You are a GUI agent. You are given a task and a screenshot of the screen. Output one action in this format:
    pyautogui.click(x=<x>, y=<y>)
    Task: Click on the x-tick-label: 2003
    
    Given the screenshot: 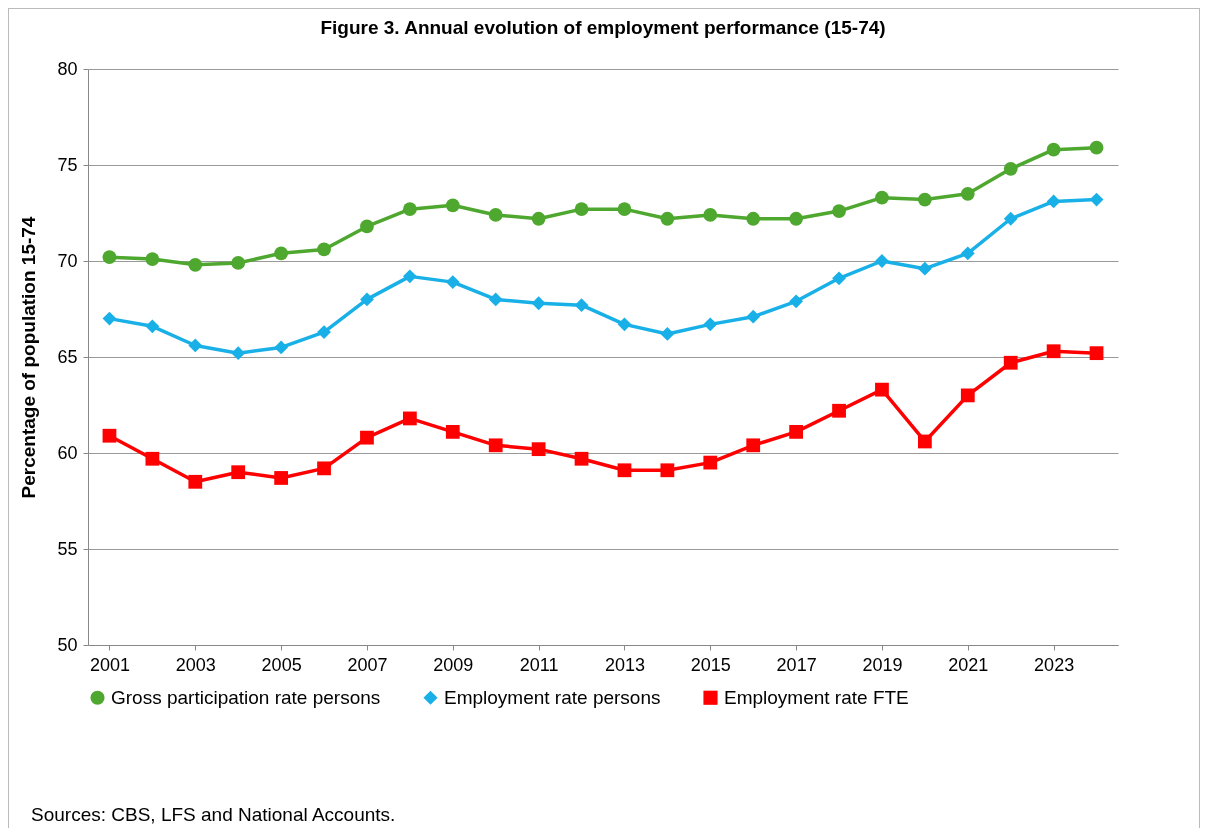 What is the action you would take?
    pyautogui.click(x=195, y=664)
    